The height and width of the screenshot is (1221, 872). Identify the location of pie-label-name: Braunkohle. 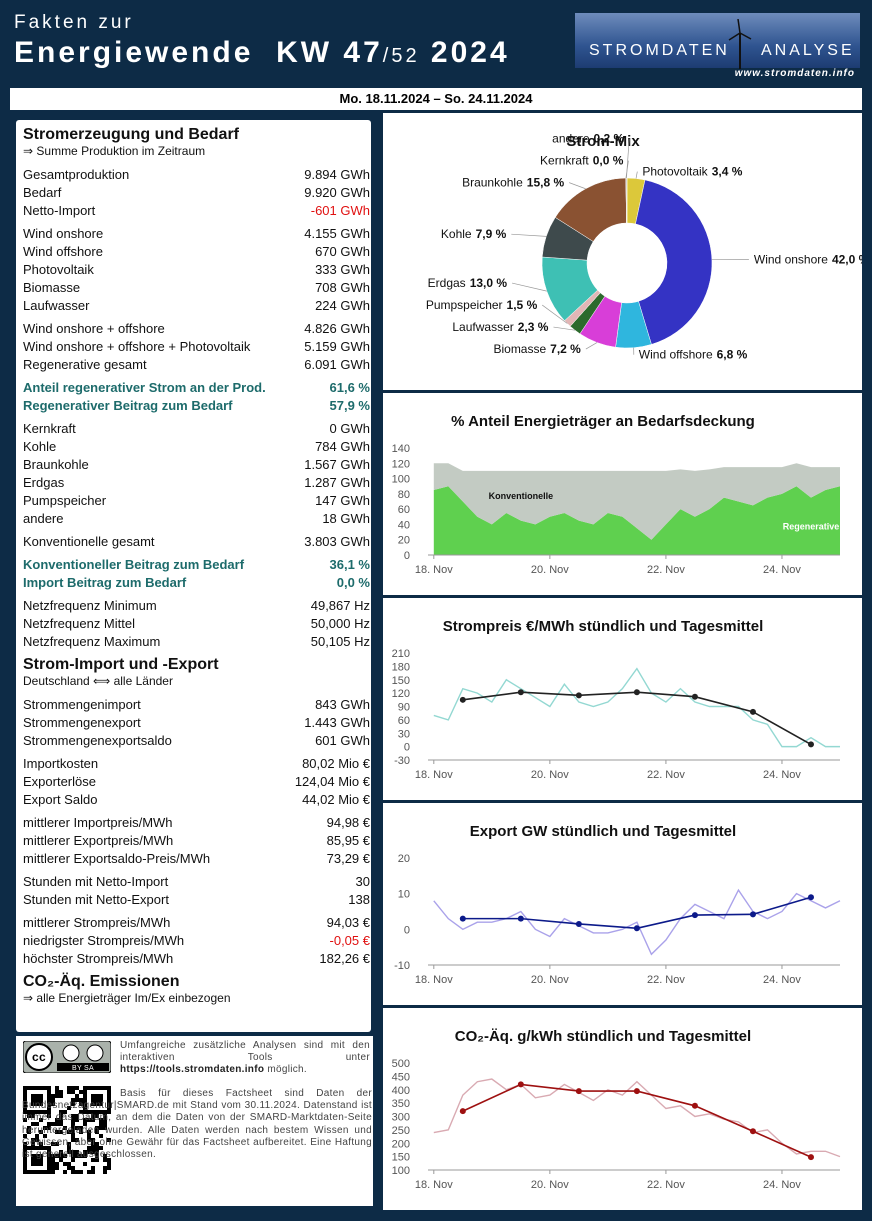
(492, 183).